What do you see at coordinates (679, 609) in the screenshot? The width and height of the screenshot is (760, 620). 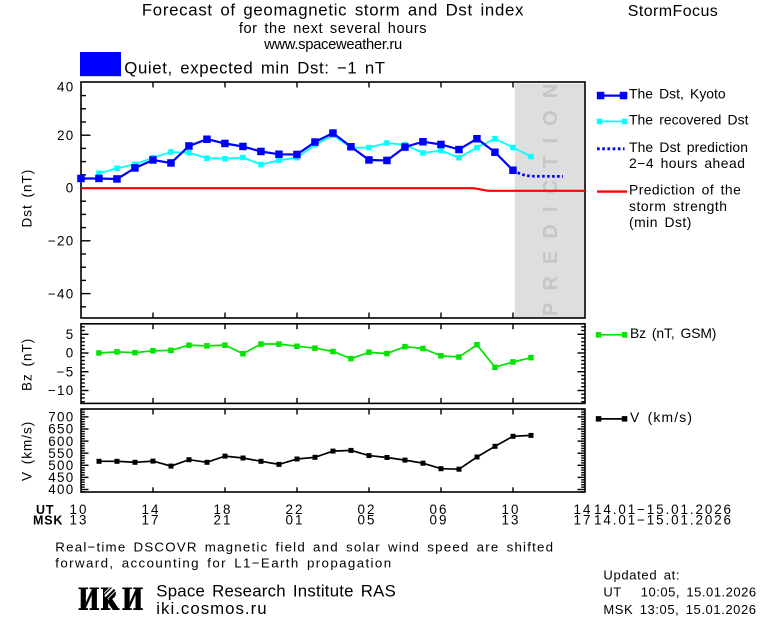 I see `svg-text: MSK 13:05, 15.01.2026` at bounding box center [679, 609].